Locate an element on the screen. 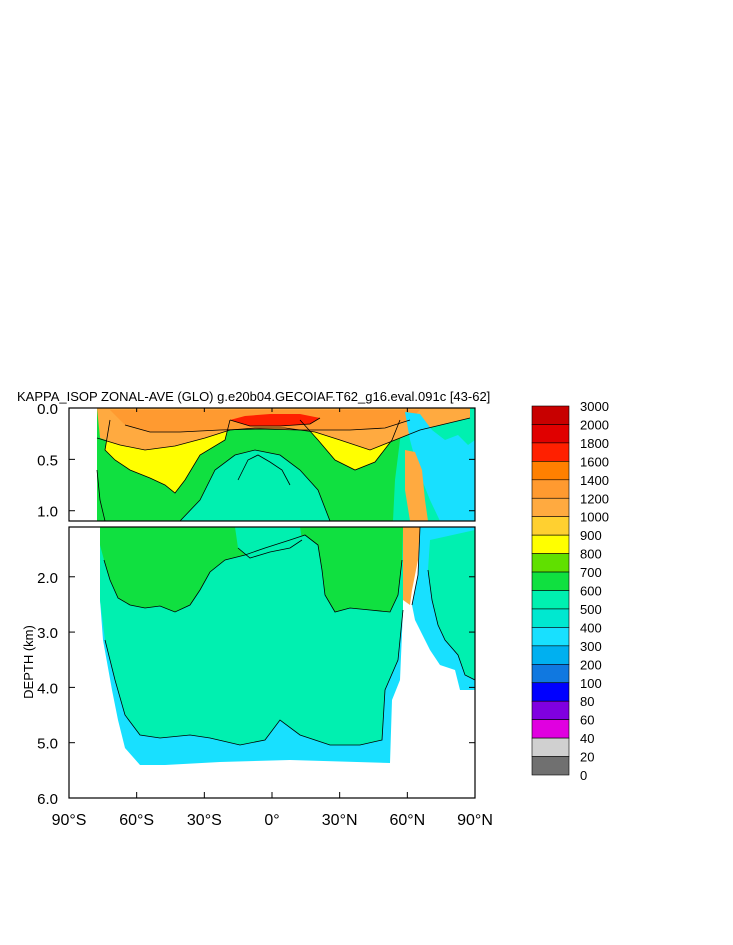  colorbar-label: 1600 is located at coordinates (594, 461).